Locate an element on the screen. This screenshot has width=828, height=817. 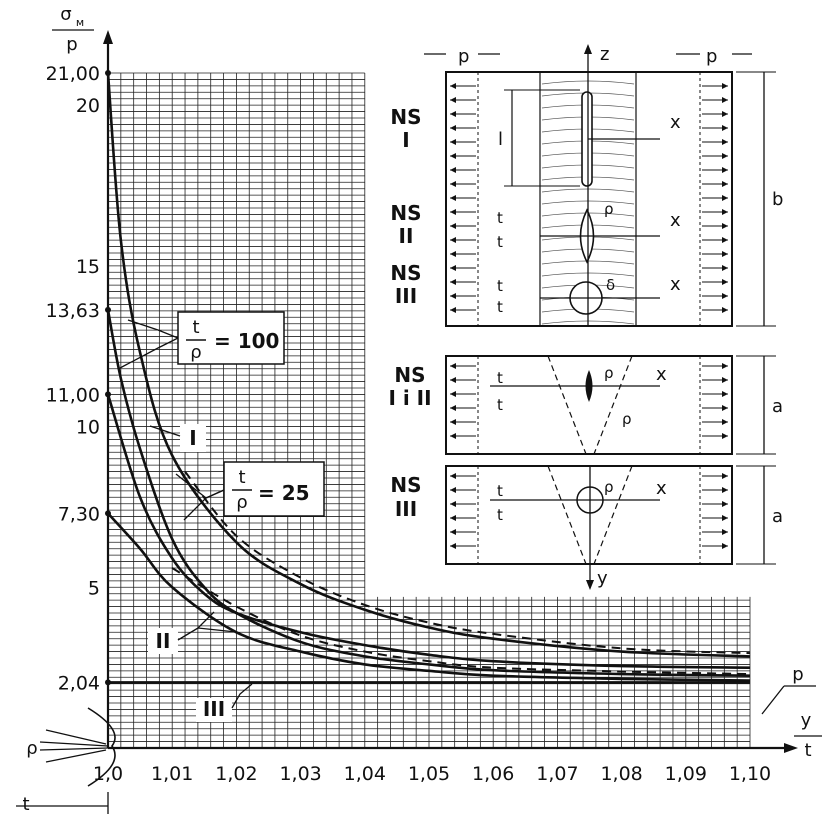
p-left-label: p is located at coordinates (463, 56).